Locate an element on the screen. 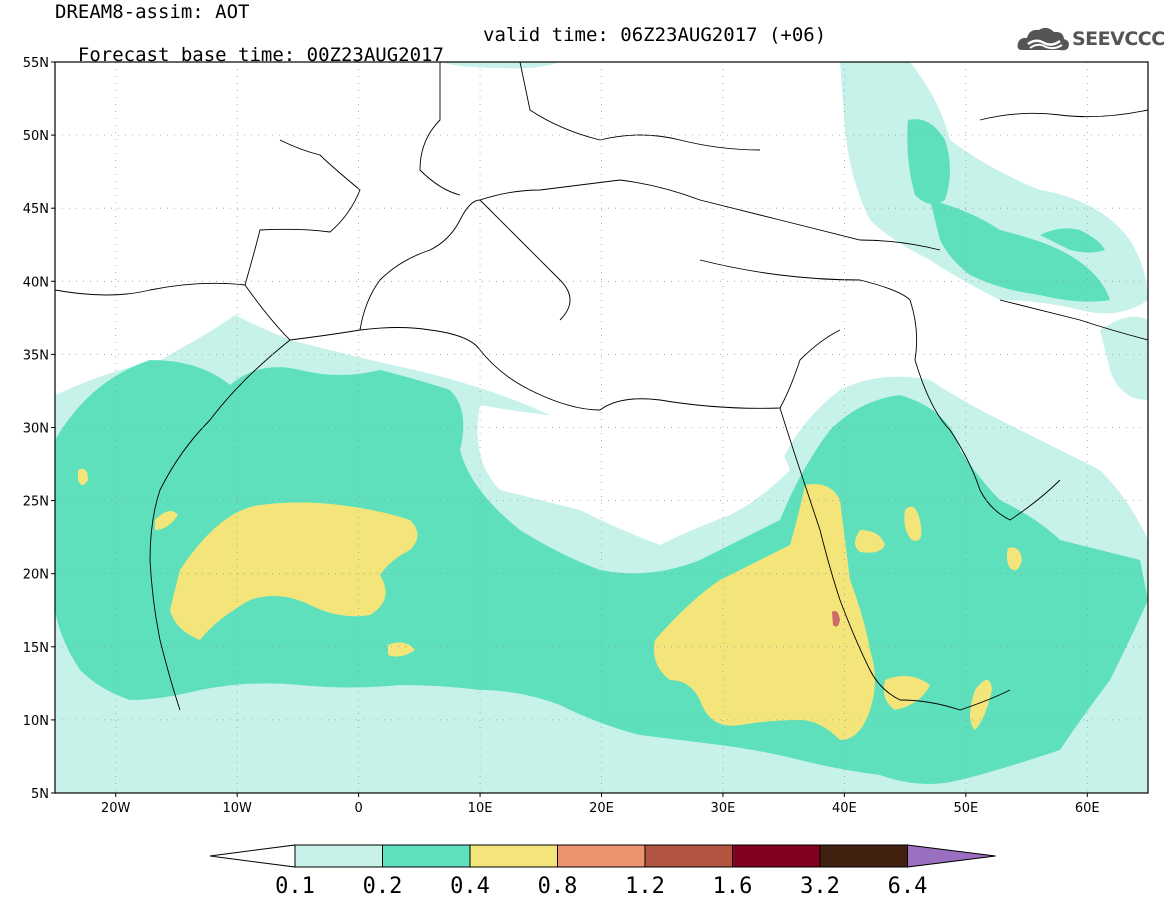  cloud-icon is located at coordinates (1043, 39).